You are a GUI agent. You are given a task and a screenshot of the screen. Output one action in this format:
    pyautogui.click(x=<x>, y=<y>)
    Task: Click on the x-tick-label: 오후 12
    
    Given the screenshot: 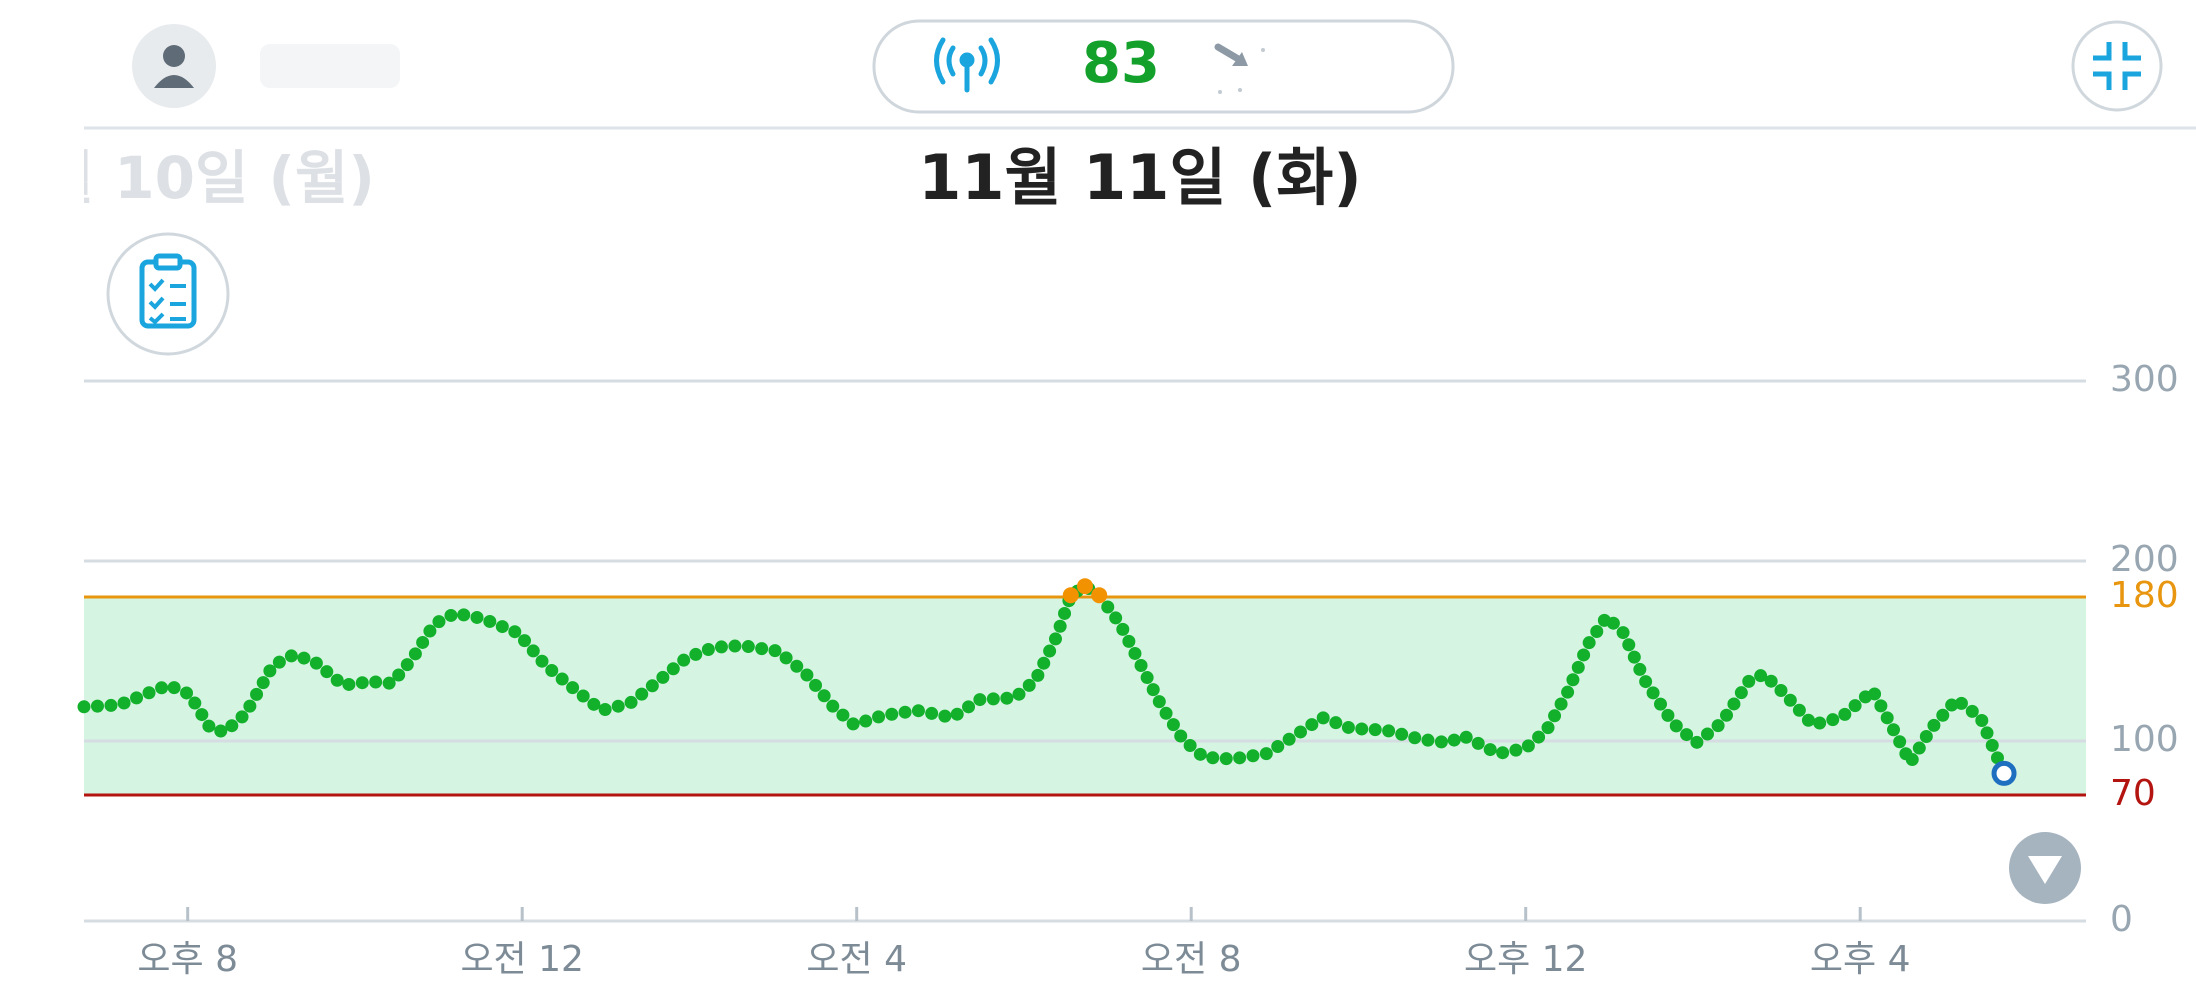 What is the action you would take?
    pyautogui.click(x=1526, y=959)
    